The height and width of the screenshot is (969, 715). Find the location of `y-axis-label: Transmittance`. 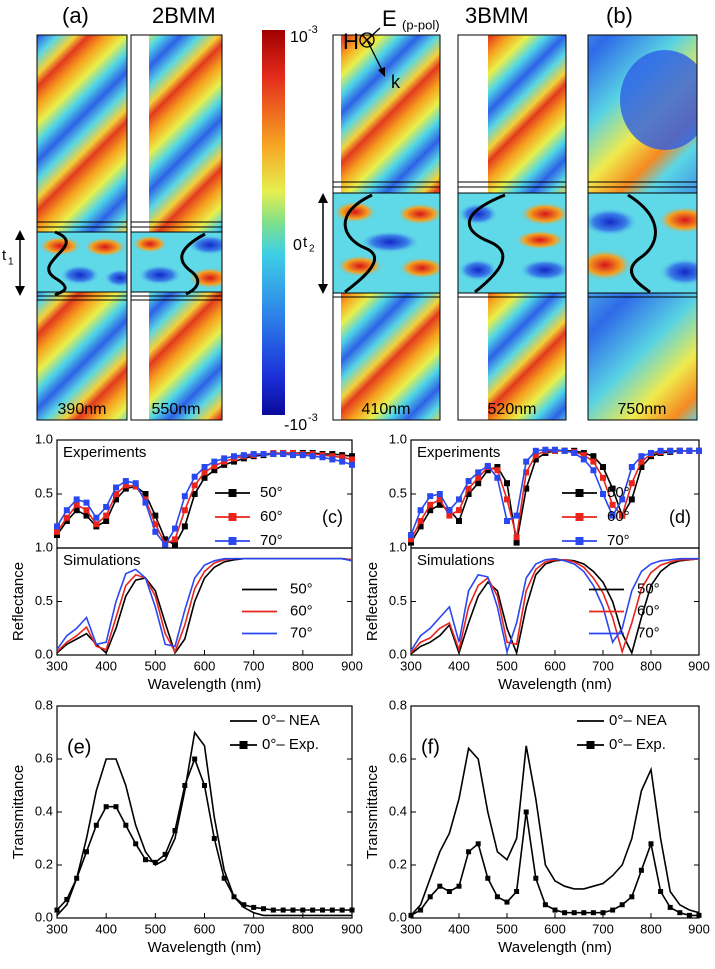

y-axis-label: Transmittance is located at coordinates (372, 812).